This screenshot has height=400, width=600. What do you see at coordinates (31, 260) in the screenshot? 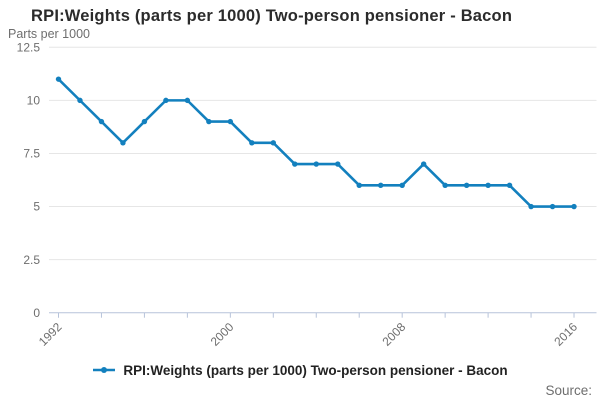
I see `y-tick-label: 2.5` at bounding box center [31, 260].